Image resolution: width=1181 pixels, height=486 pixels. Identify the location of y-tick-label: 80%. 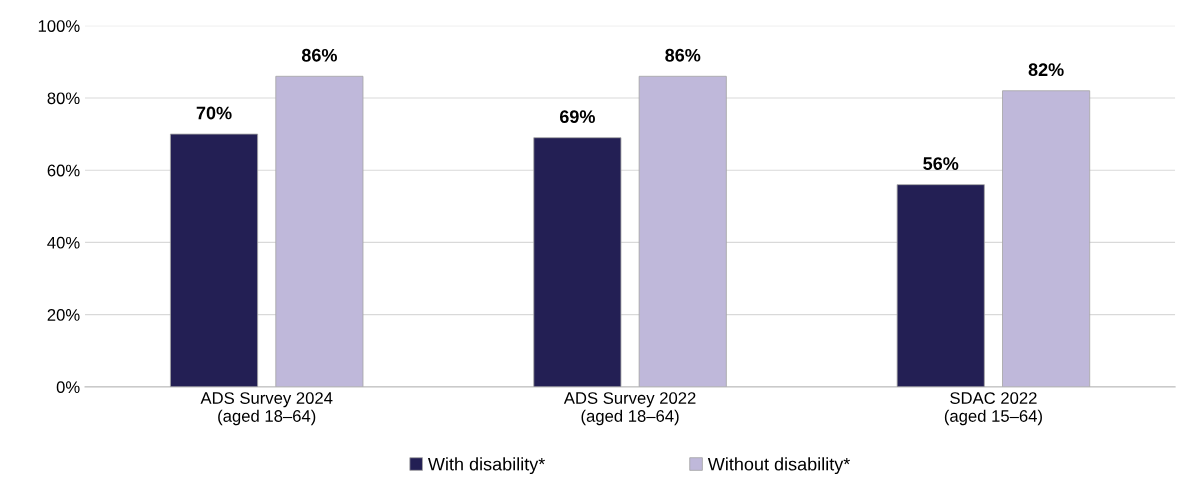
(63, 98).